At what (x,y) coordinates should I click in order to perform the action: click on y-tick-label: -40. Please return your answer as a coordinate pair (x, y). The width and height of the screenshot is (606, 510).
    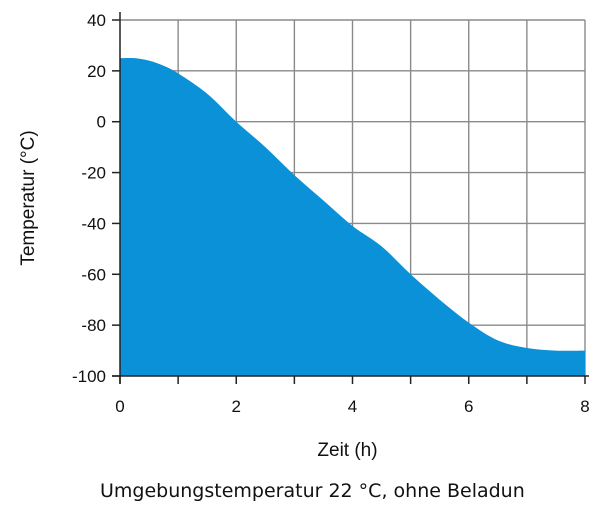
    Looking at the image, I should click on (93, 223).